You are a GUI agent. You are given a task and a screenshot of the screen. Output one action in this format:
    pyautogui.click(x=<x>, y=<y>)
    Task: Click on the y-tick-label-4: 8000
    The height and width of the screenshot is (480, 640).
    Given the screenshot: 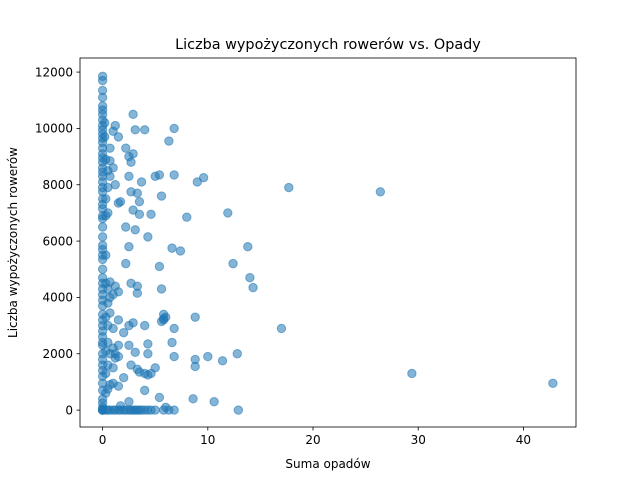 What is the action you would take?
    pyautogui.click(x=57, y=185)
    